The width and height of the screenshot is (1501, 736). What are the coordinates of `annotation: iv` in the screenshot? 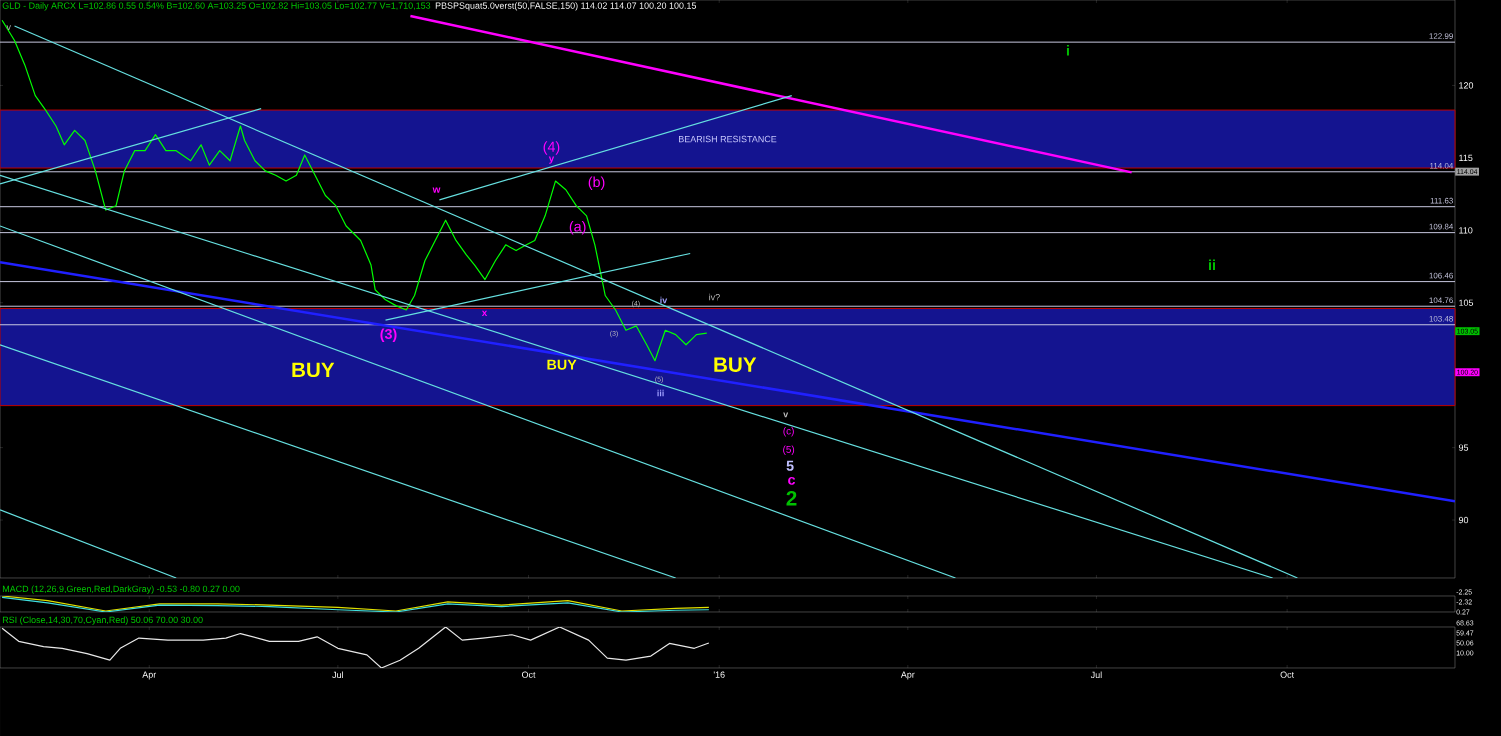 It's located at (664, 300).